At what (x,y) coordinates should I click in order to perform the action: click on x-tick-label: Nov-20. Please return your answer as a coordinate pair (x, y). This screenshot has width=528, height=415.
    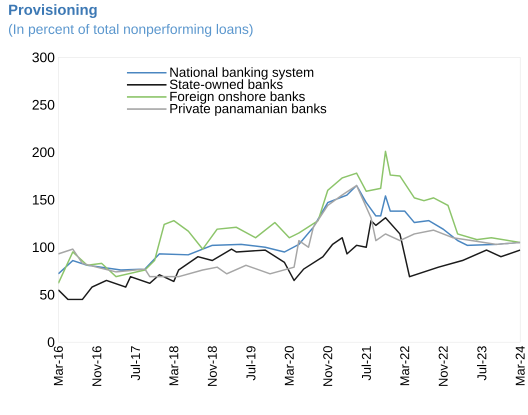
    Looking at the image, I should click on (327, 366).